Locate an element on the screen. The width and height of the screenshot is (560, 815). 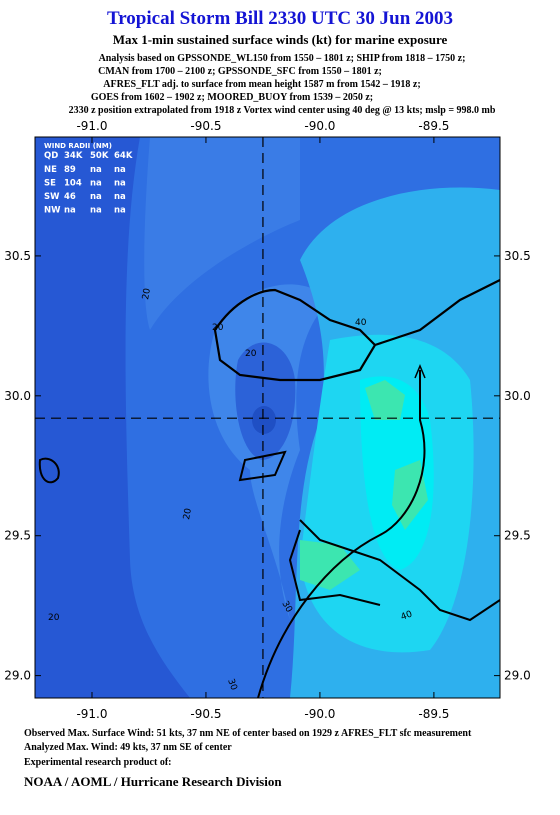
contour-label: 30 is located at coordinates (231, 685).